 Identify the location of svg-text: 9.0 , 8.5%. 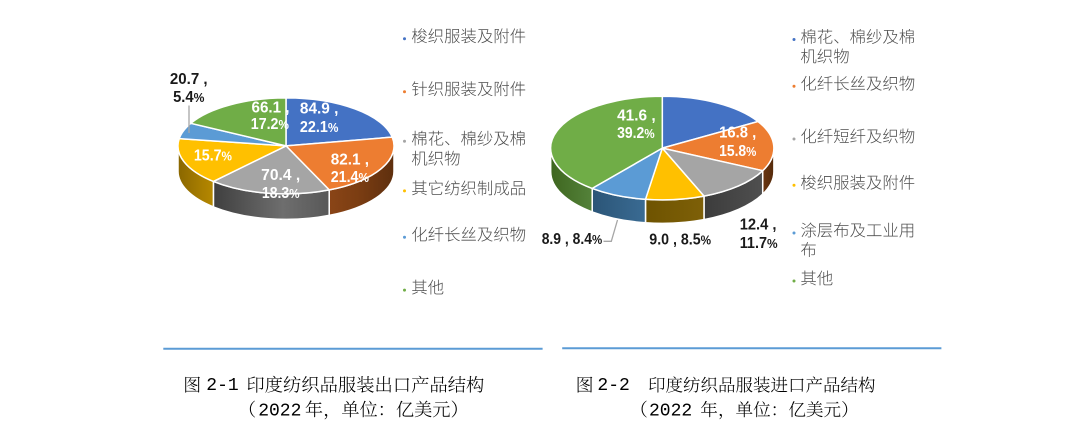
(680, 239).